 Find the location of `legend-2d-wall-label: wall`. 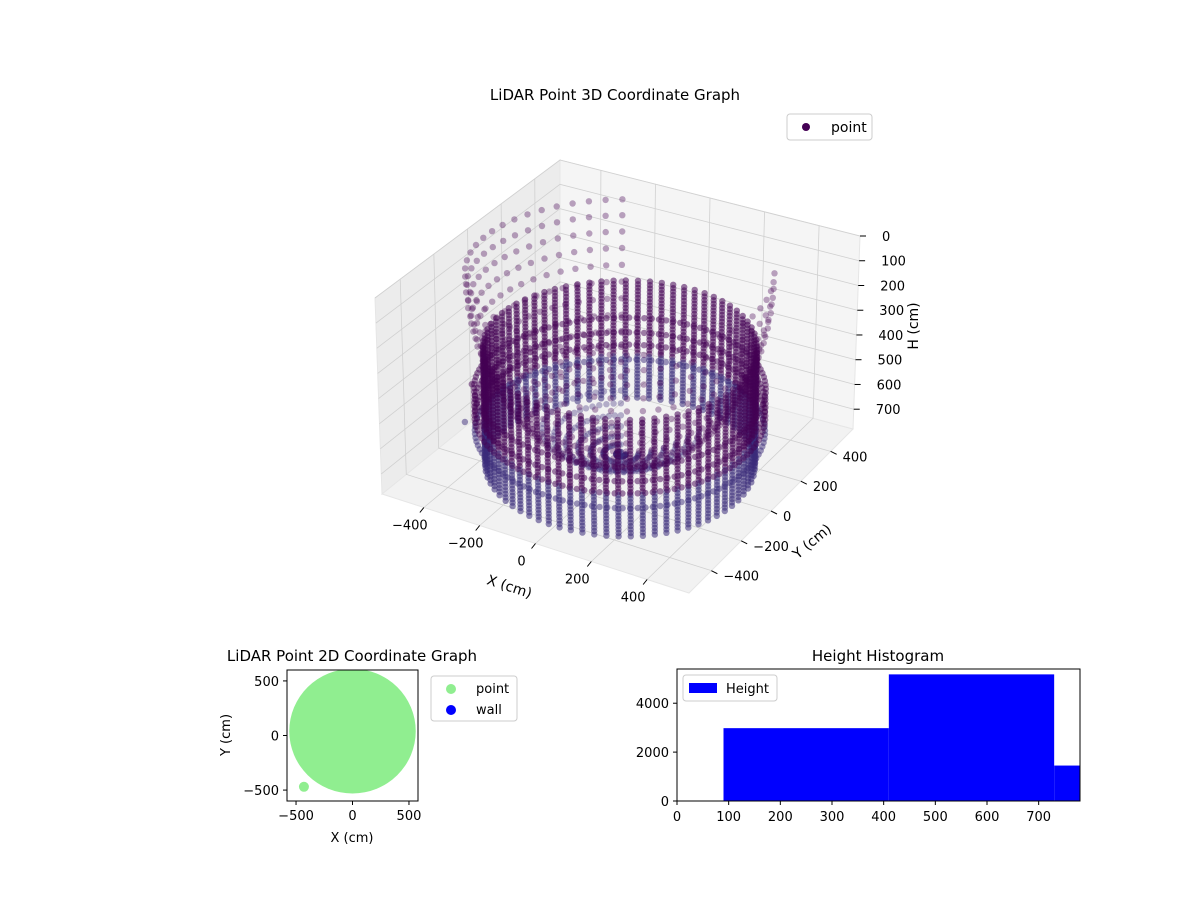

legend-2d-wall-label: wall is located at coordinates (489, 710).